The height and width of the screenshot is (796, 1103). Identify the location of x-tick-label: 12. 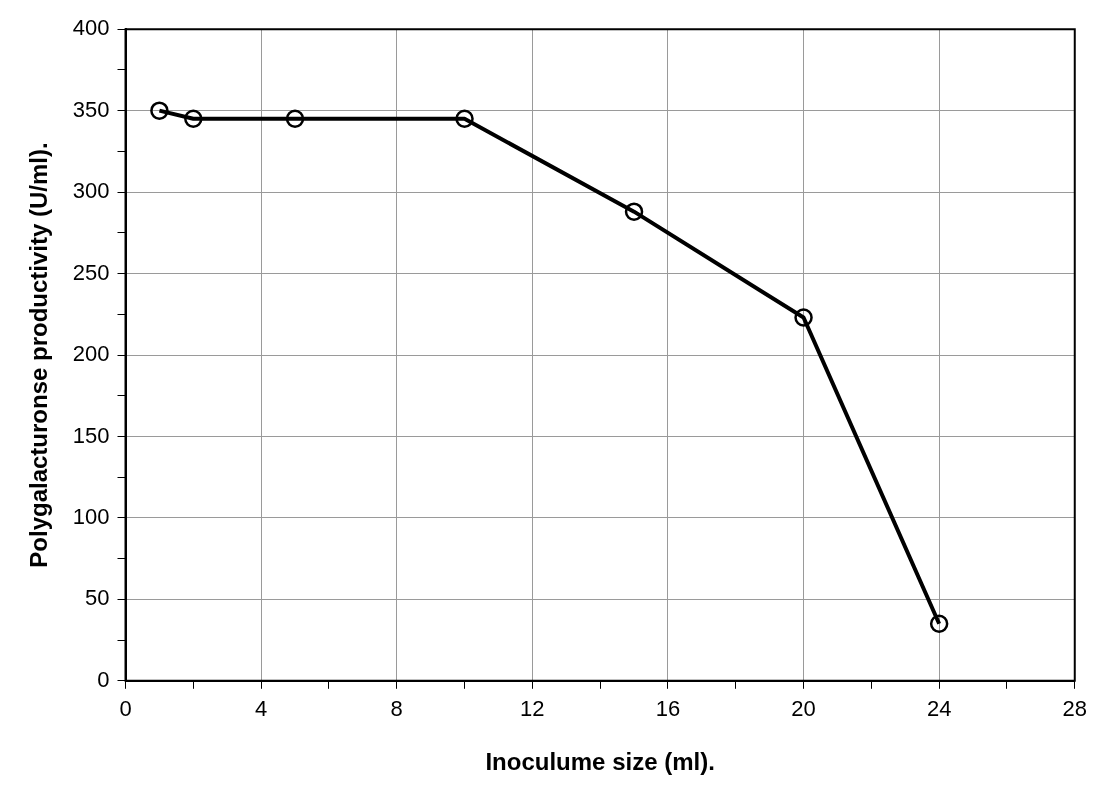
(532, 709).